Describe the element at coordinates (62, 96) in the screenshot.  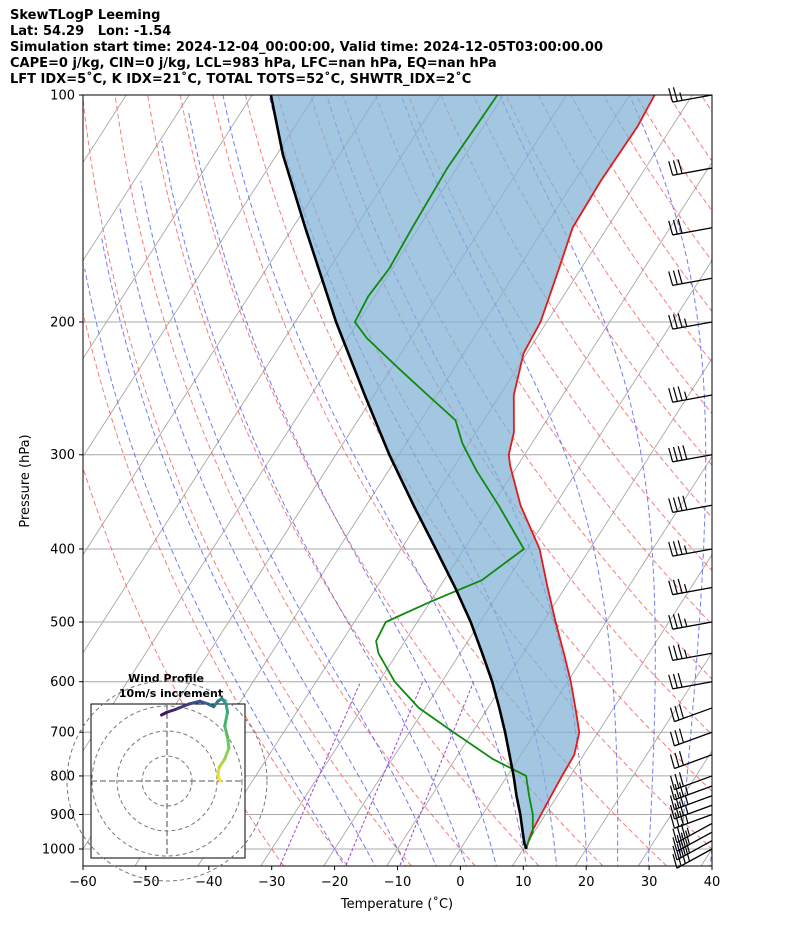
I see `y-tick-label-100: 100` at that location.